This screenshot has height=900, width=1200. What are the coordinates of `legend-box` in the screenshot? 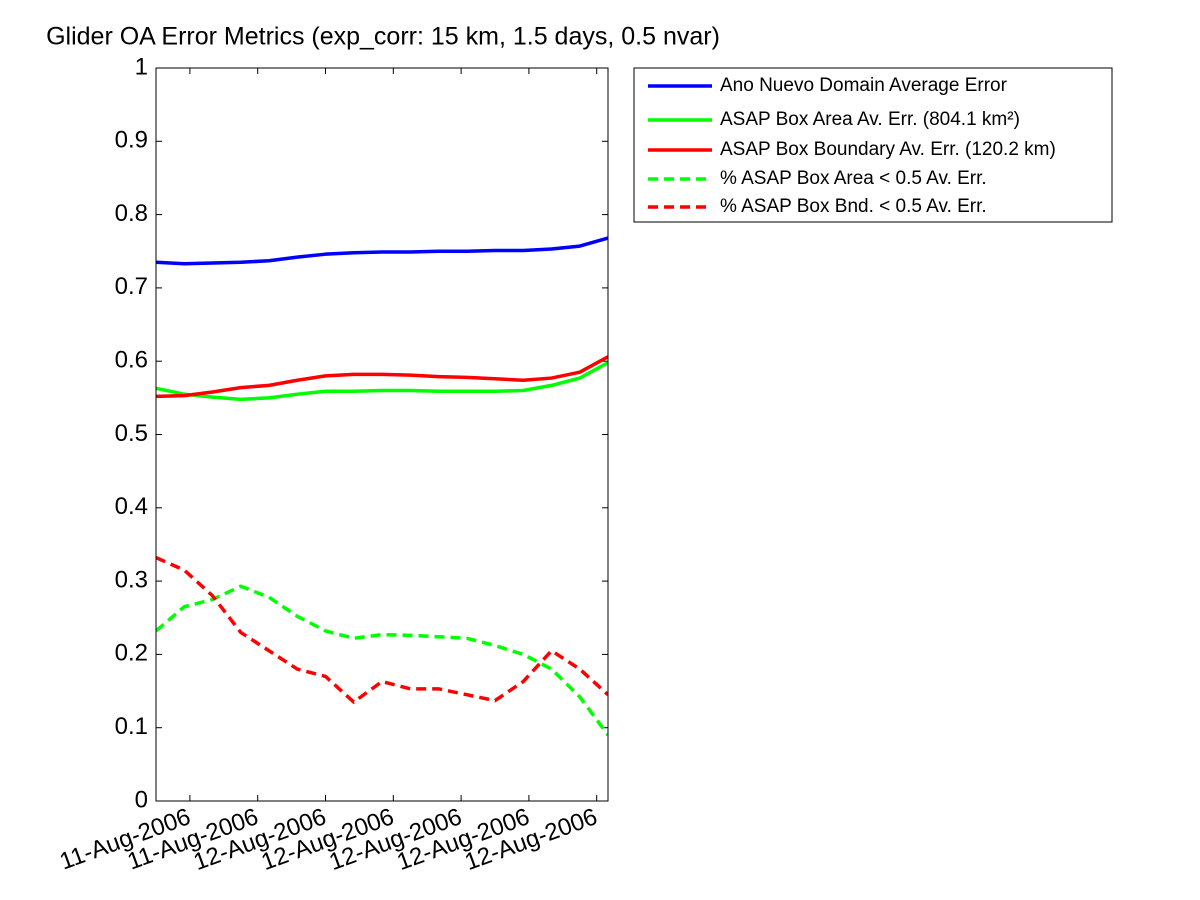 It's located at (873, 145).